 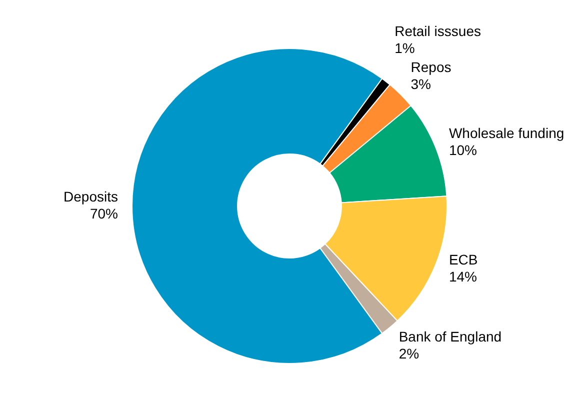 I want to click on data-label: 14%, so click(x=462, y=276).